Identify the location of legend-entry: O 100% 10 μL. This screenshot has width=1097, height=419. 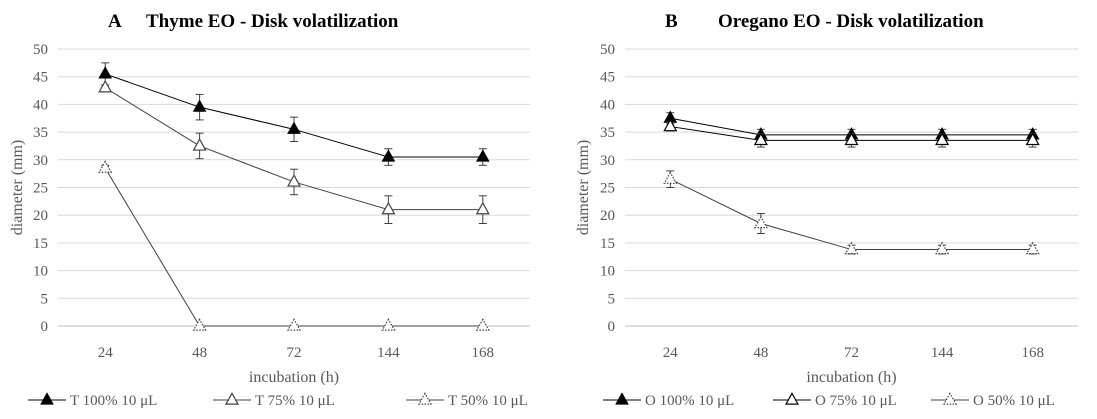
(668, 400).